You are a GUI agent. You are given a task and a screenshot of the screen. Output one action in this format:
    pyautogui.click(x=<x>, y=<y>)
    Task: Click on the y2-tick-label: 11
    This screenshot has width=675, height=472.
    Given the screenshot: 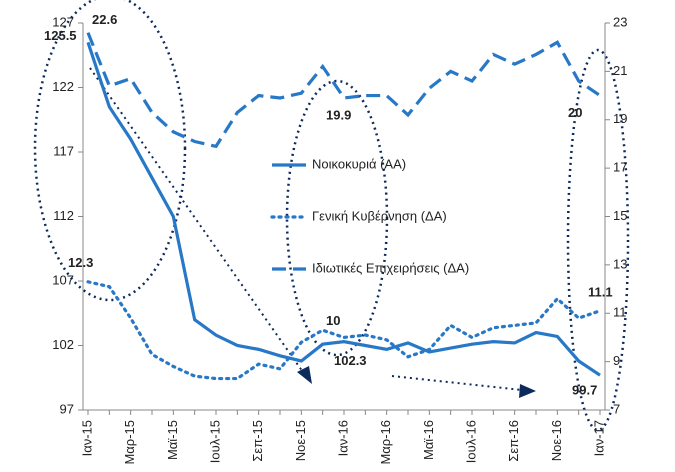 What is the action you would take?
    pyautogui.click(x=620, y=312)
    